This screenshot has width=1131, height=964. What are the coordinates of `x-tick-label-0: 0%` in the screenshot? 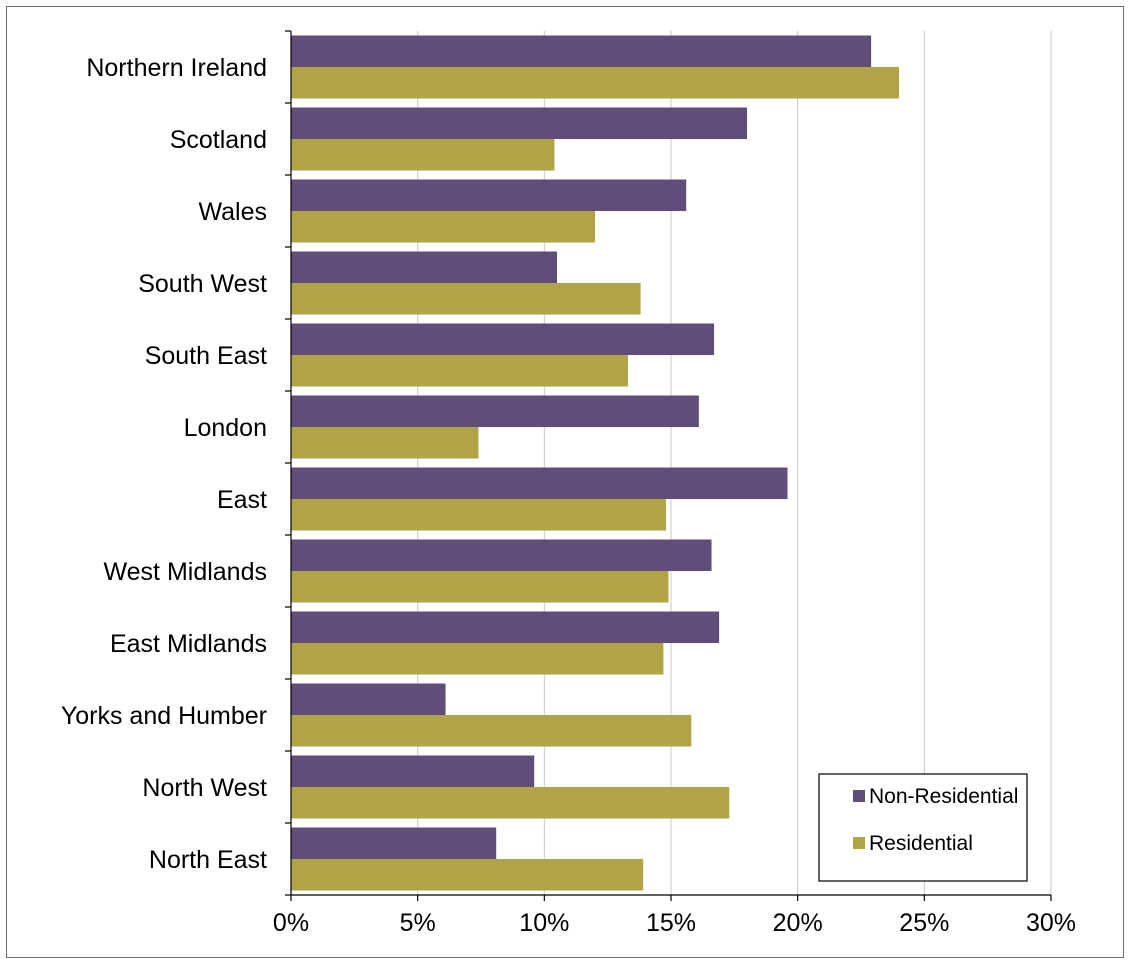 It's located at (291, 923).